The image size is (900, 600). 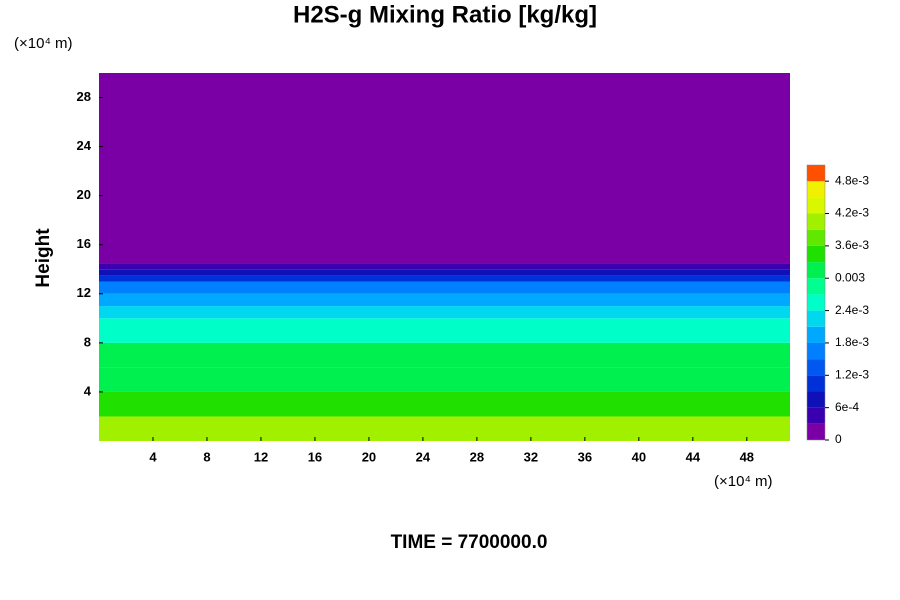 I want to click on colorbar-tick-label: 0.003, so click(x=850, y=277).